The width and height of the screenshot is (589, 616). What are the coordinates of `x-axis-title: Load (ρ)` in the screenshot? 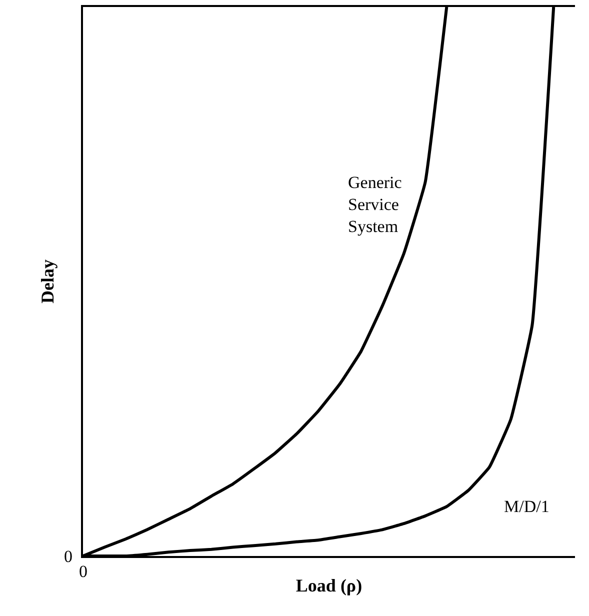 It's located at (329, 586).